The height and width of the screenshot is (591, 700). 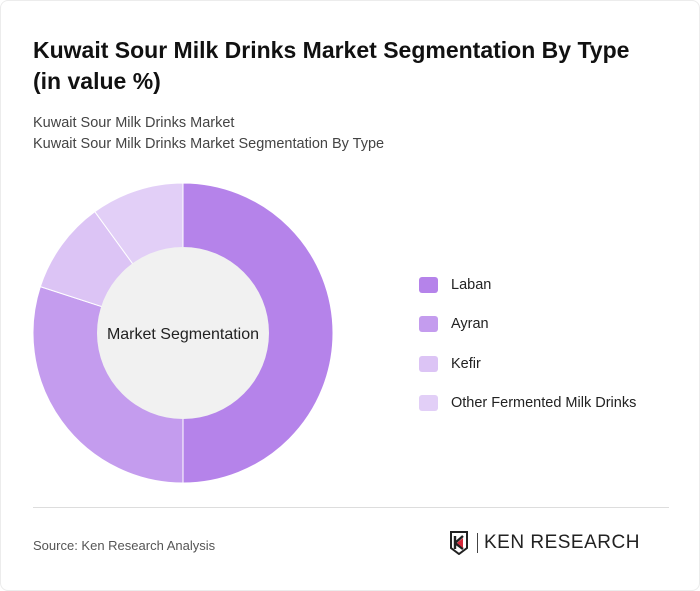 I want to click on ken-logo-icon, so click(x=459, y=543).